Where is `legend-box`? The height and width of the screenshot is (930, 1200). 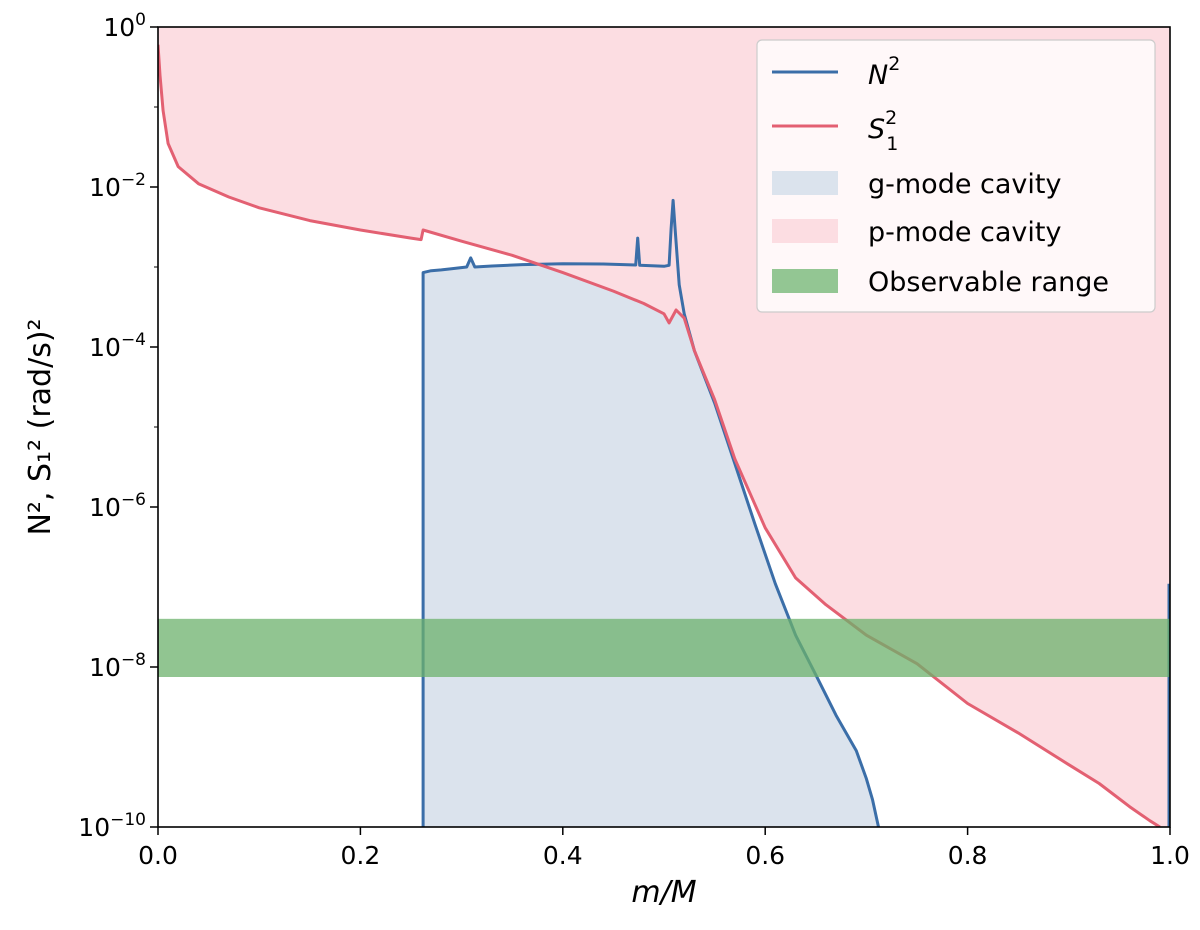
legend-box is located at coordinates (956, 176).